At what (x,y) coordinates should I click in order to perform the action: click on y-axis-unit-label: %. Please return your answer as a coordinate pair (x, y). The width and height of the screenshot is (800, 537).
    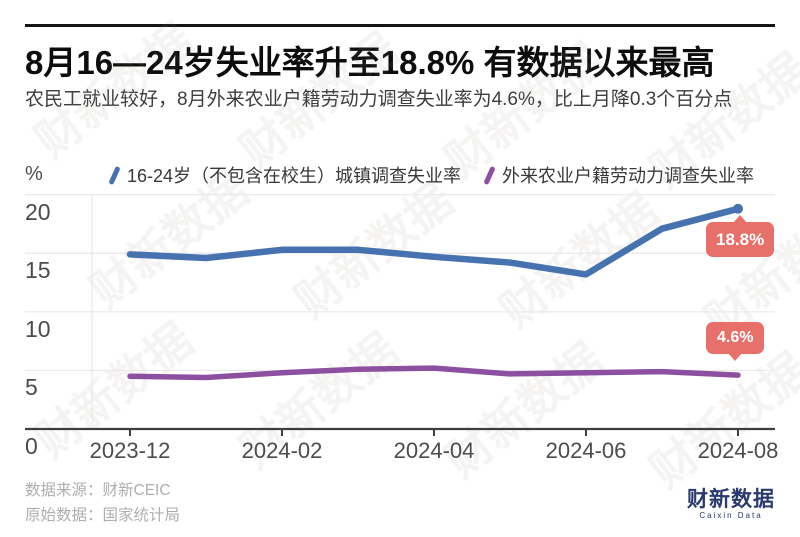
    Looking at the image, I should click on (34, 174).